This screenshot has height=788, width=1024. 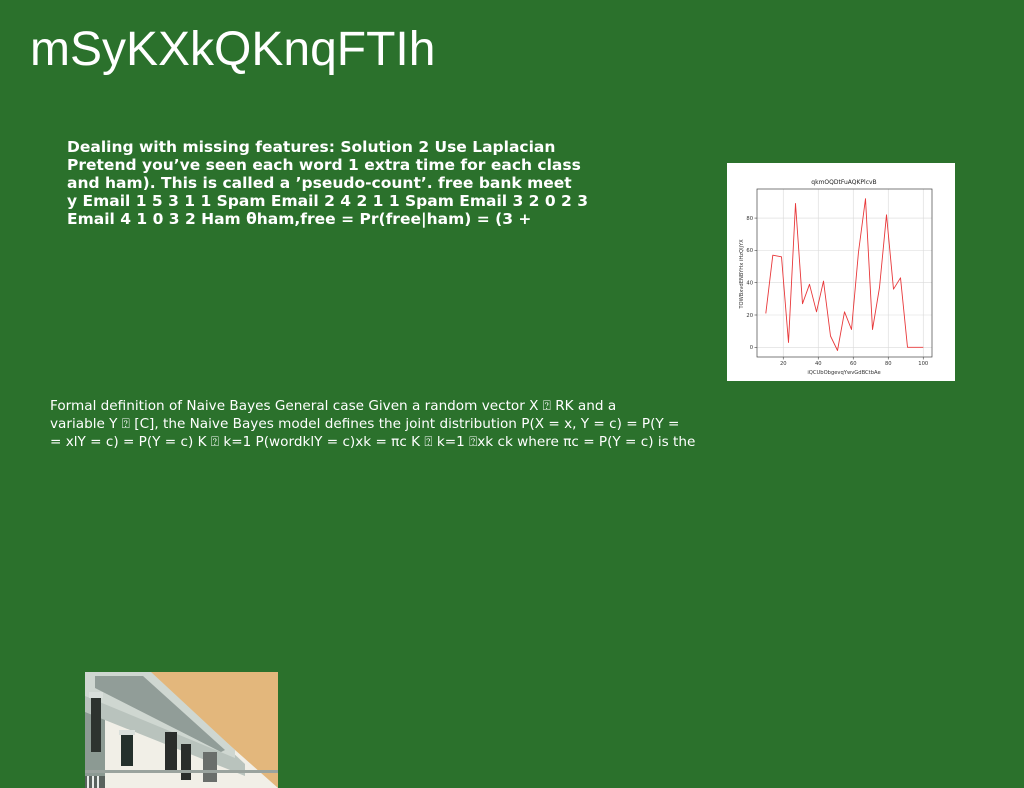 I want to click on chart-ticks: 20 40 60 80 100 0 20 40 60 80, so click(x=837, y=291).